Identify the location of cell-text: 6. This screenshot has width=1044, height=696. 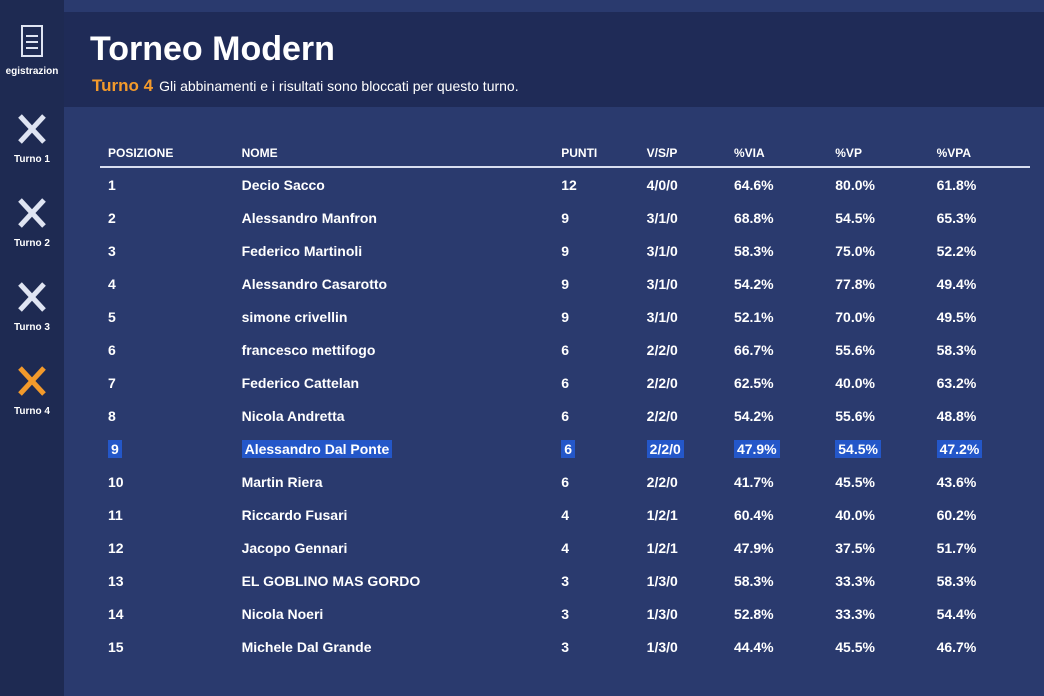
(568, 448).